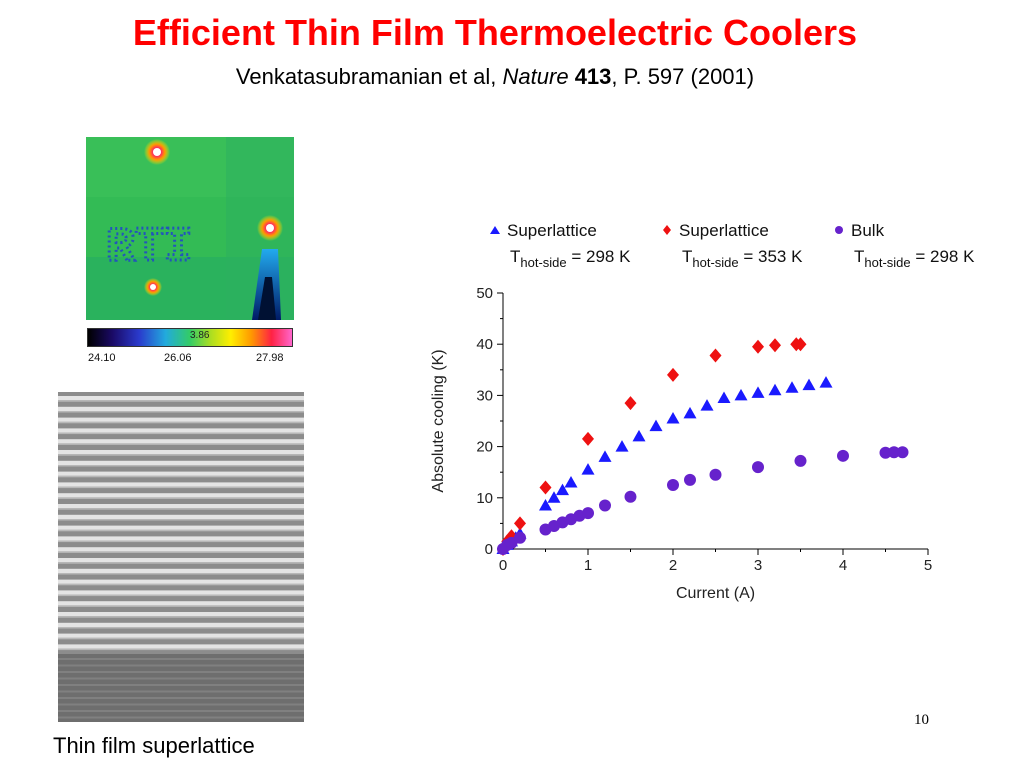 The height and width of the screenshot is (768, 1024). Describe the element at coordinates (102, 358) in the screenshot. I see `colorbar-min-label: 24.10` at that location.